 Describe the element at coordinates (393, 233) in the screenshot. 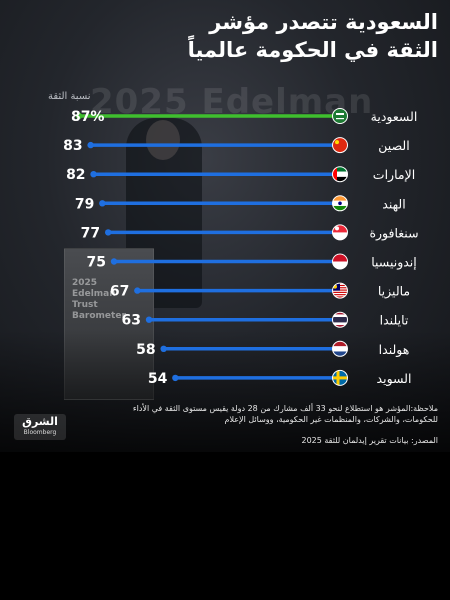

I see `category-label-5: سنغافورة` at that location.